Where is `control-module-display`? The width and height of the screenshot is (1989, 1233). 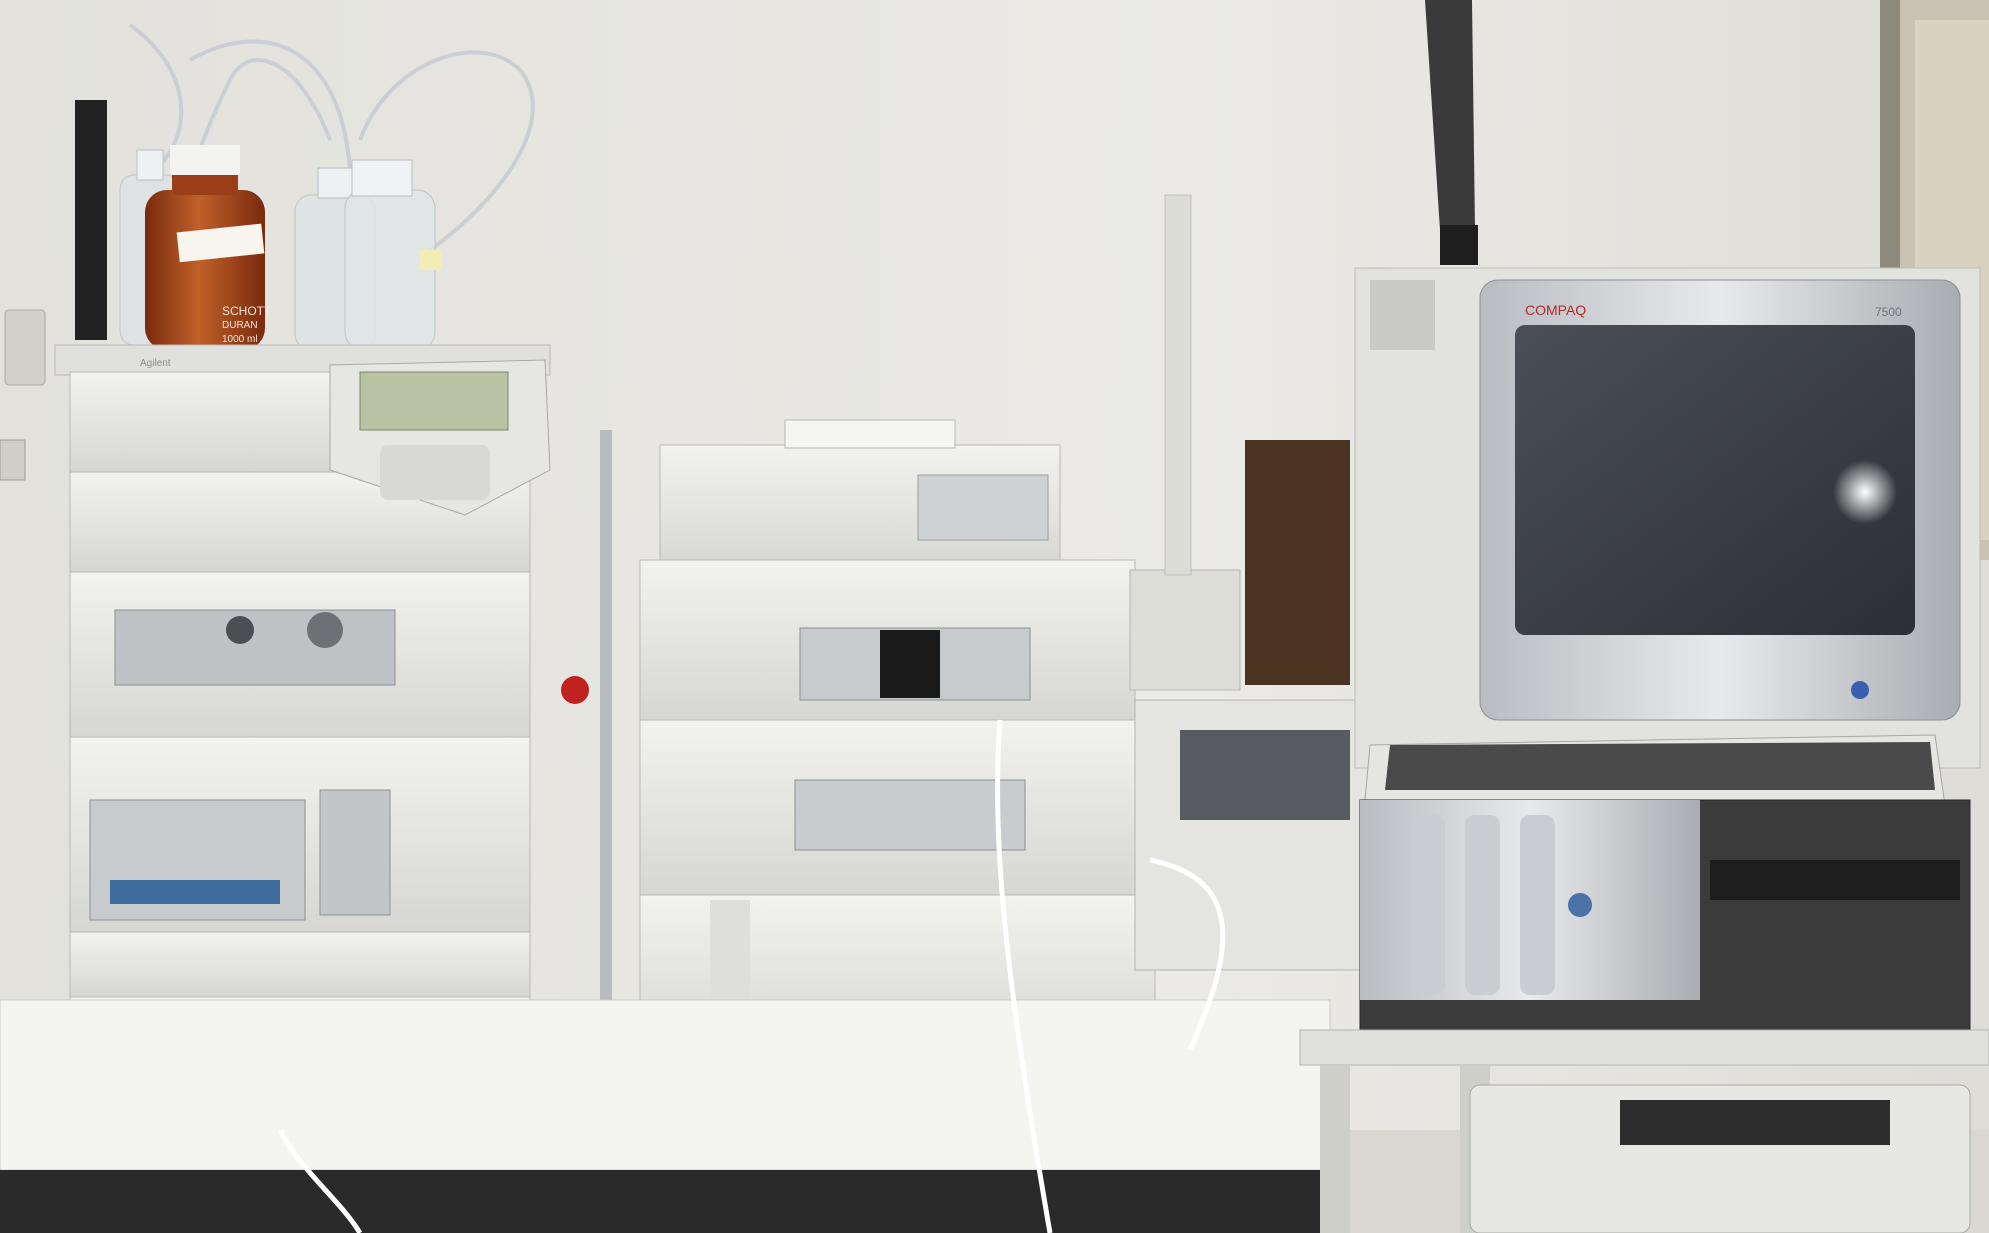
control-module-display is located at coordinates (434, 401).